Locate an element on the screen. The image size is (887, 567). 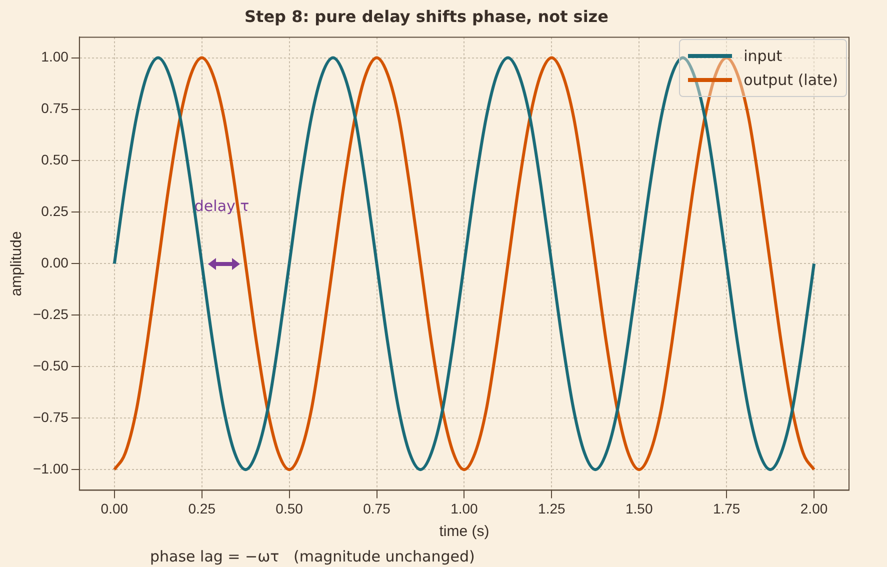
x-tick-label: 1.00 is located at coordinates (464, 508).